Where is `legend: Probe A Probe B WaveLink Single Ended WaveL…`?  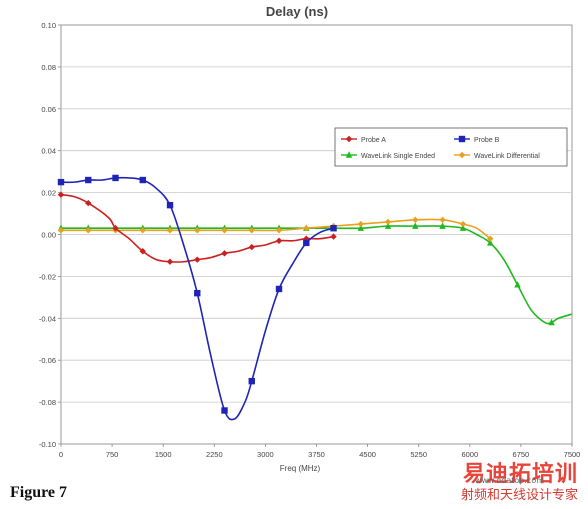
legend: Probe A Probe B WaveLink Single Ended WaveL… is located at coordinates (451, 147).